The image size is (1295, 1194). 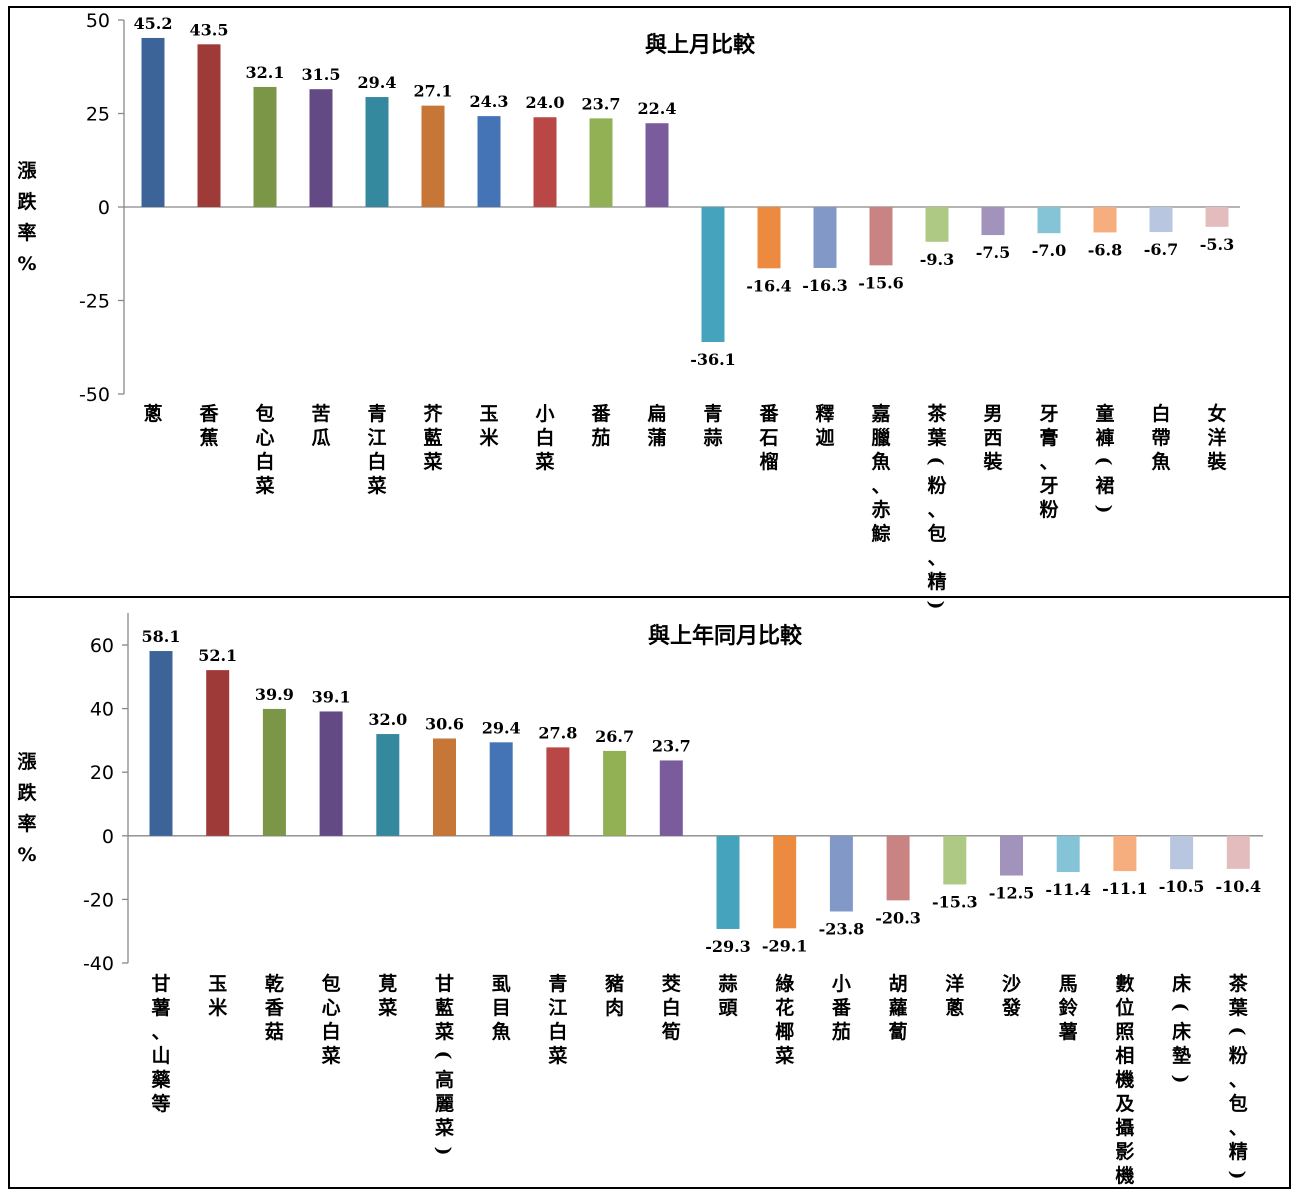 I want to click on bar-value-label: -16.4, so click(x=769, y=285).